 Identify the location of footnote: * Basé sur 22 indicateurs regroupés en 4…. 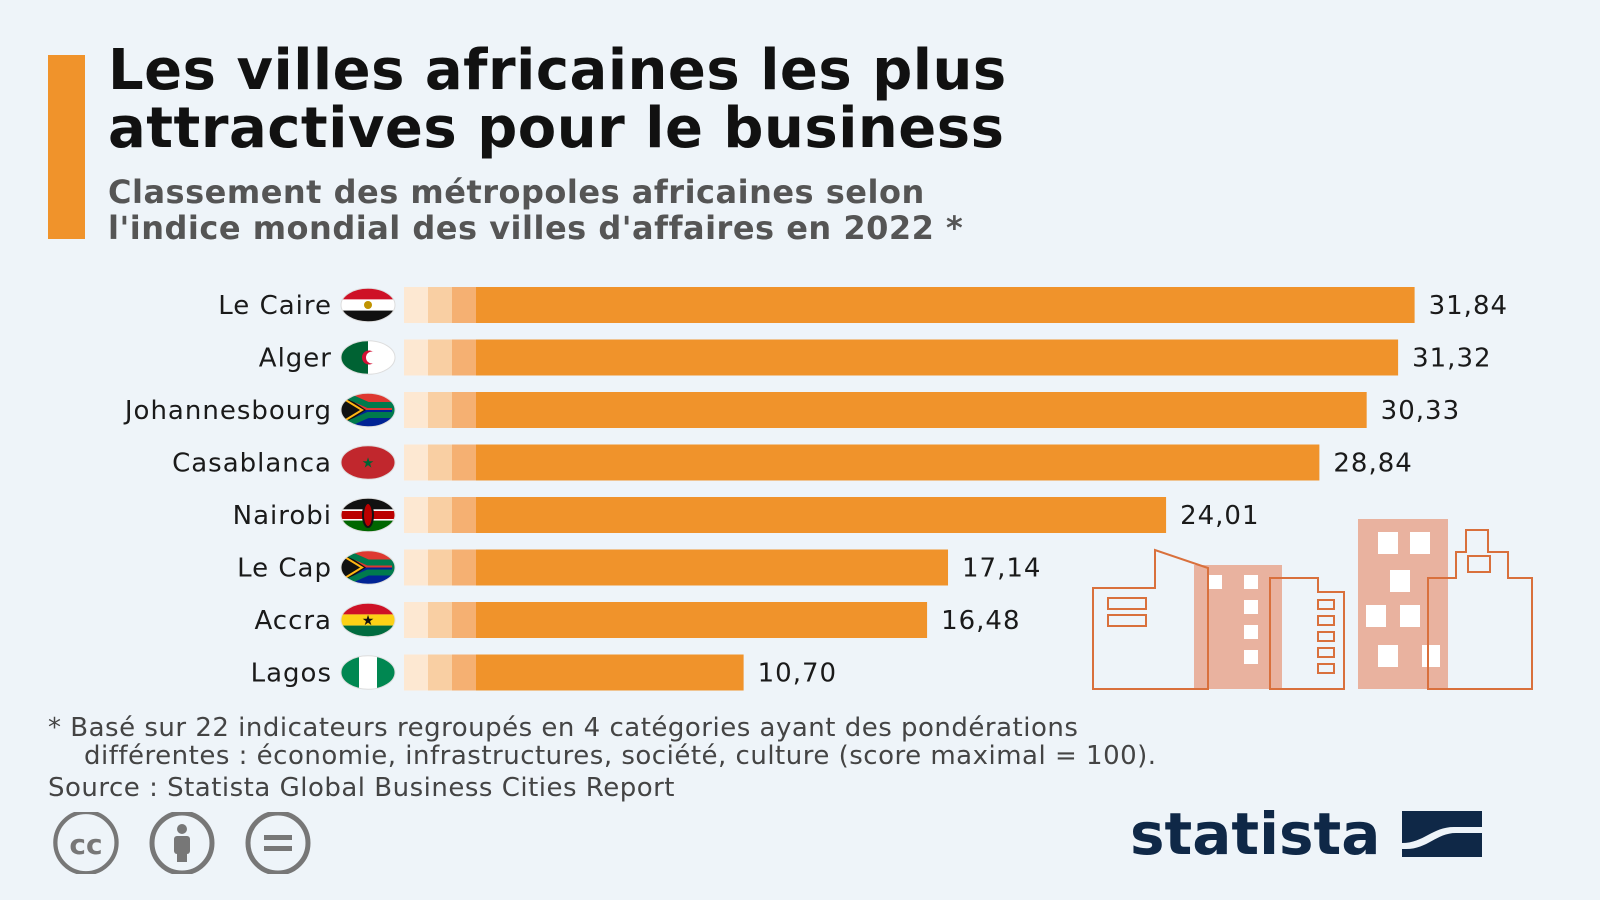
(602, 742).